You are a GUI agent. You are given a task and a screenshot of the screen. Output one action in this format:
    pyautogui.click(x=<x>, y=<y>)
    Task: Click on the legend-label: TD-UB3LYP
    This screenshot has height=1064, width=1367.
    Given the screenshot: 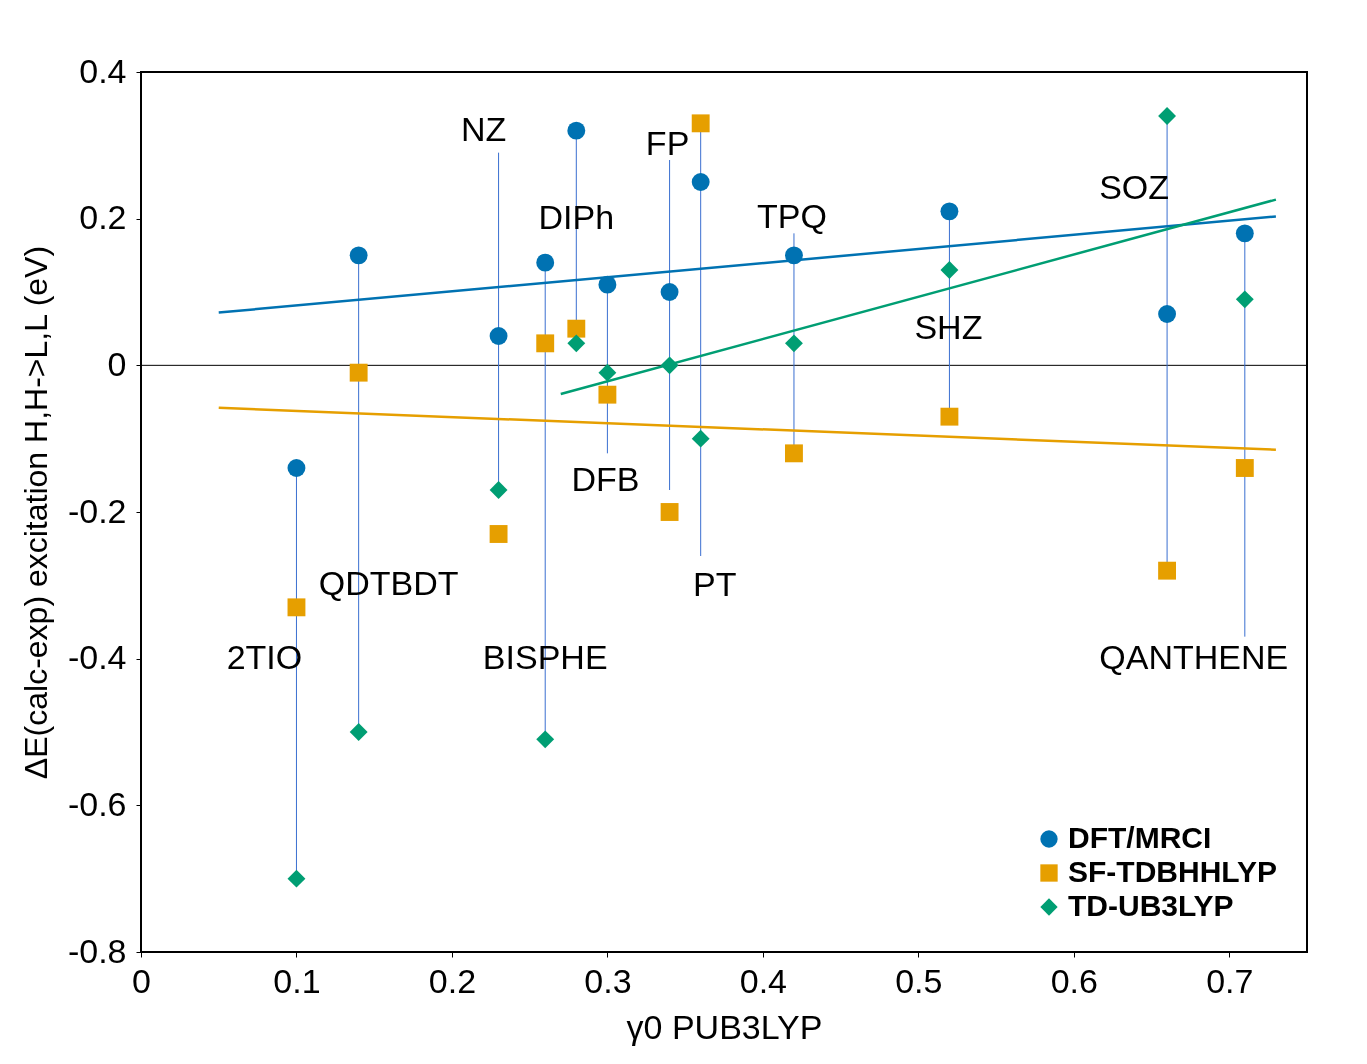 What is the action you would take?
    pyautogui.click(x=1151, y=905)
    